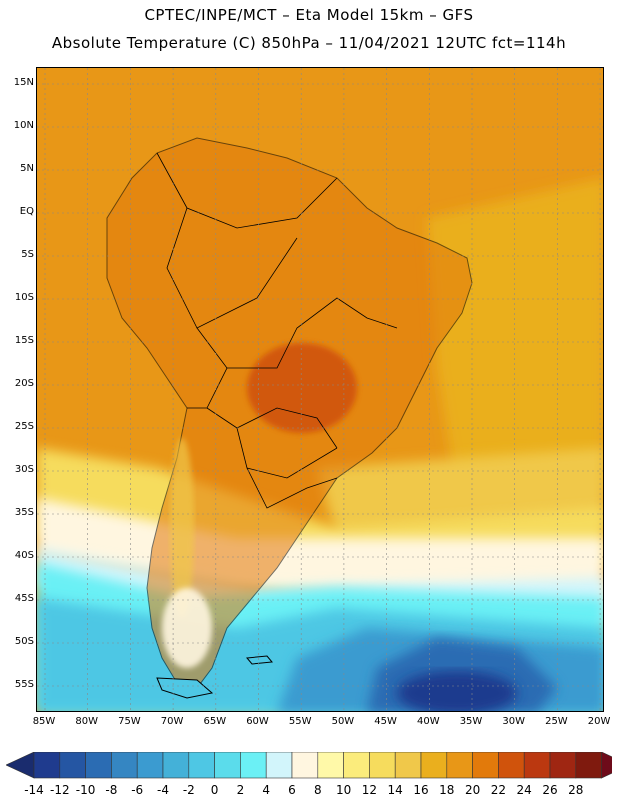  I want to click on coldest-core, so click(457, 691).